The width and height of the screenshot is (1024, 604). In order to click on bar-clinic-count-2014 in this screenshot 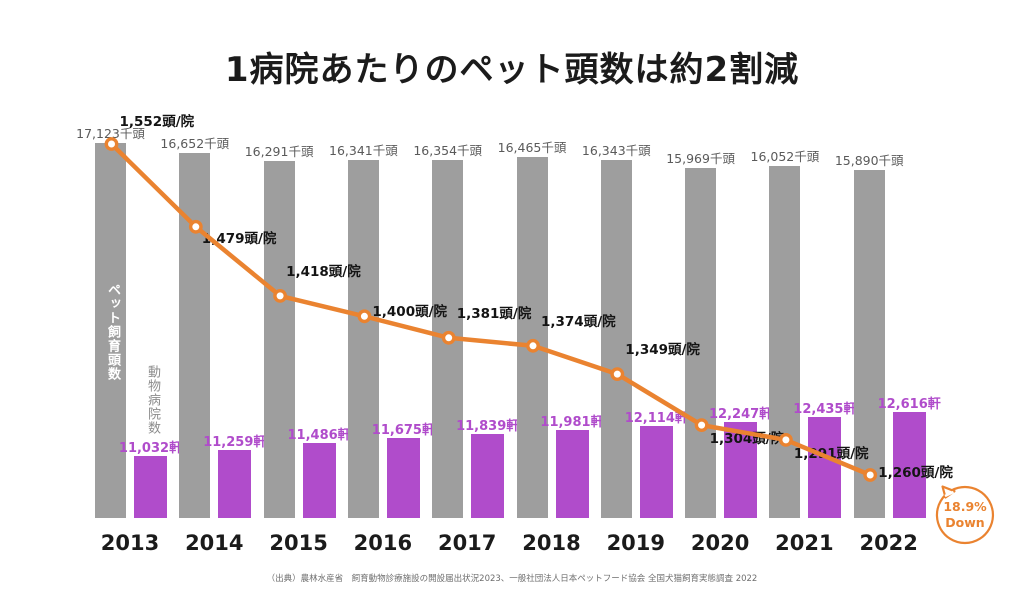, I will do `click(235, 484)`.